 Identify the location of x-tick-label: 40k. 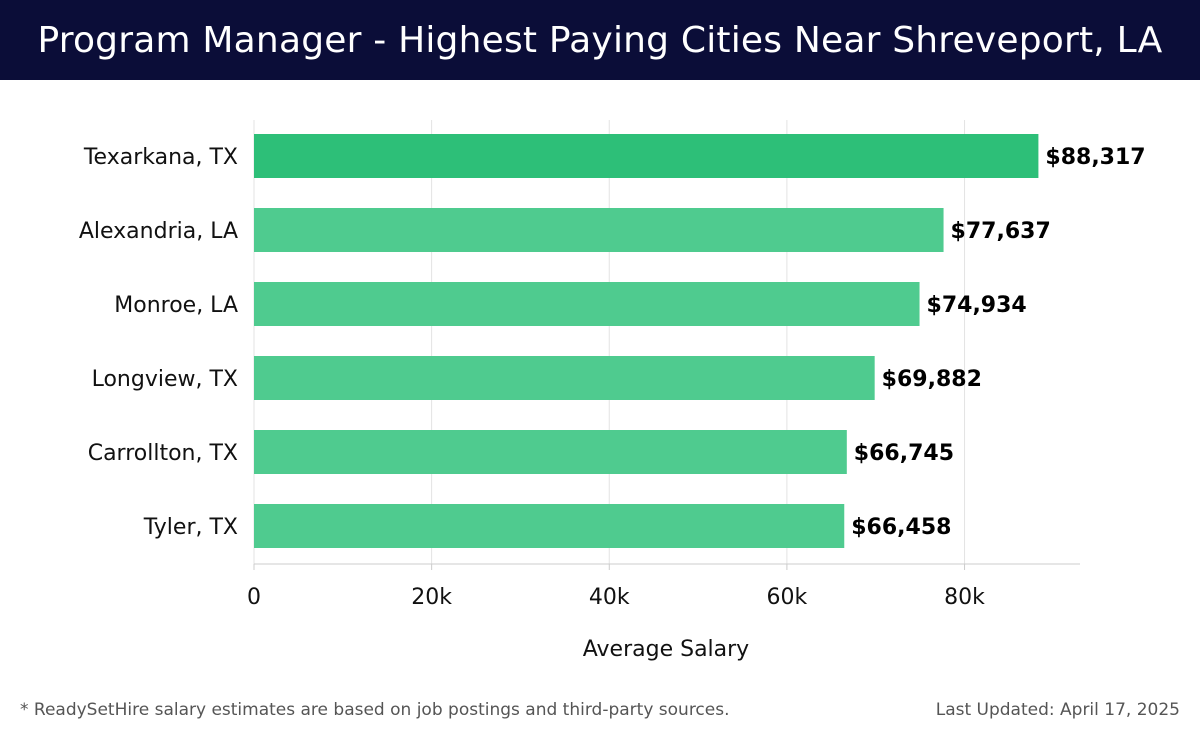
(609, 597).